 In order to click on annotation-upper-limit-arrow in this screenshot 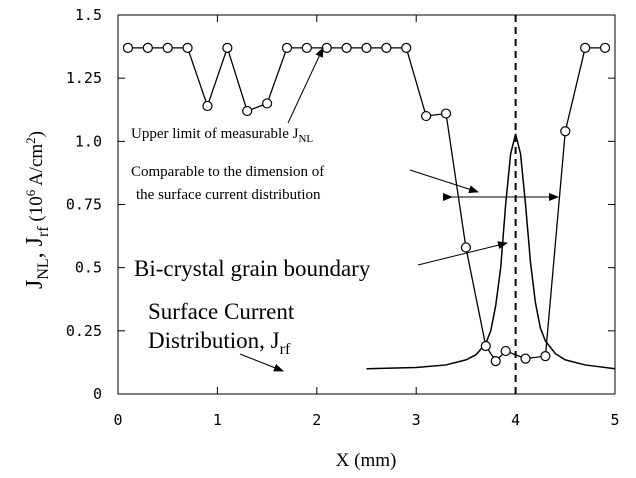, I will do `click(305, 85)`.